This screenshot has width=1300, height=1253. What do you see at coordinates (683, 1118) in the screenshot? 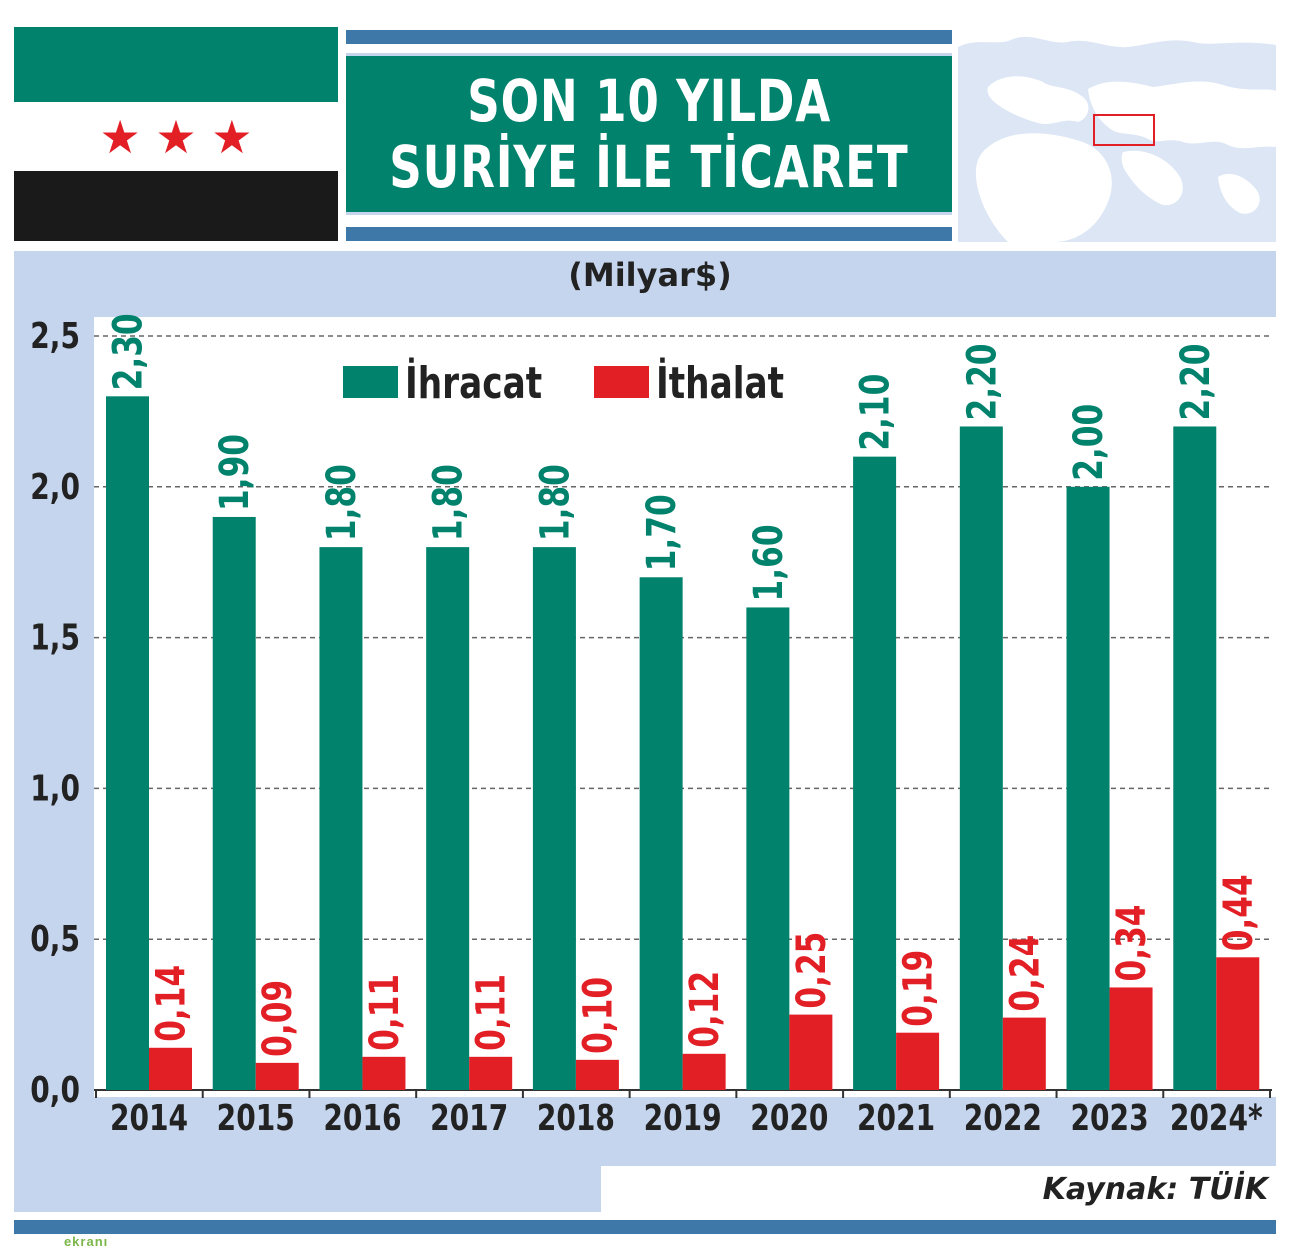
I see `x-tick-label: 2019` at bounding box center [683, 1118].